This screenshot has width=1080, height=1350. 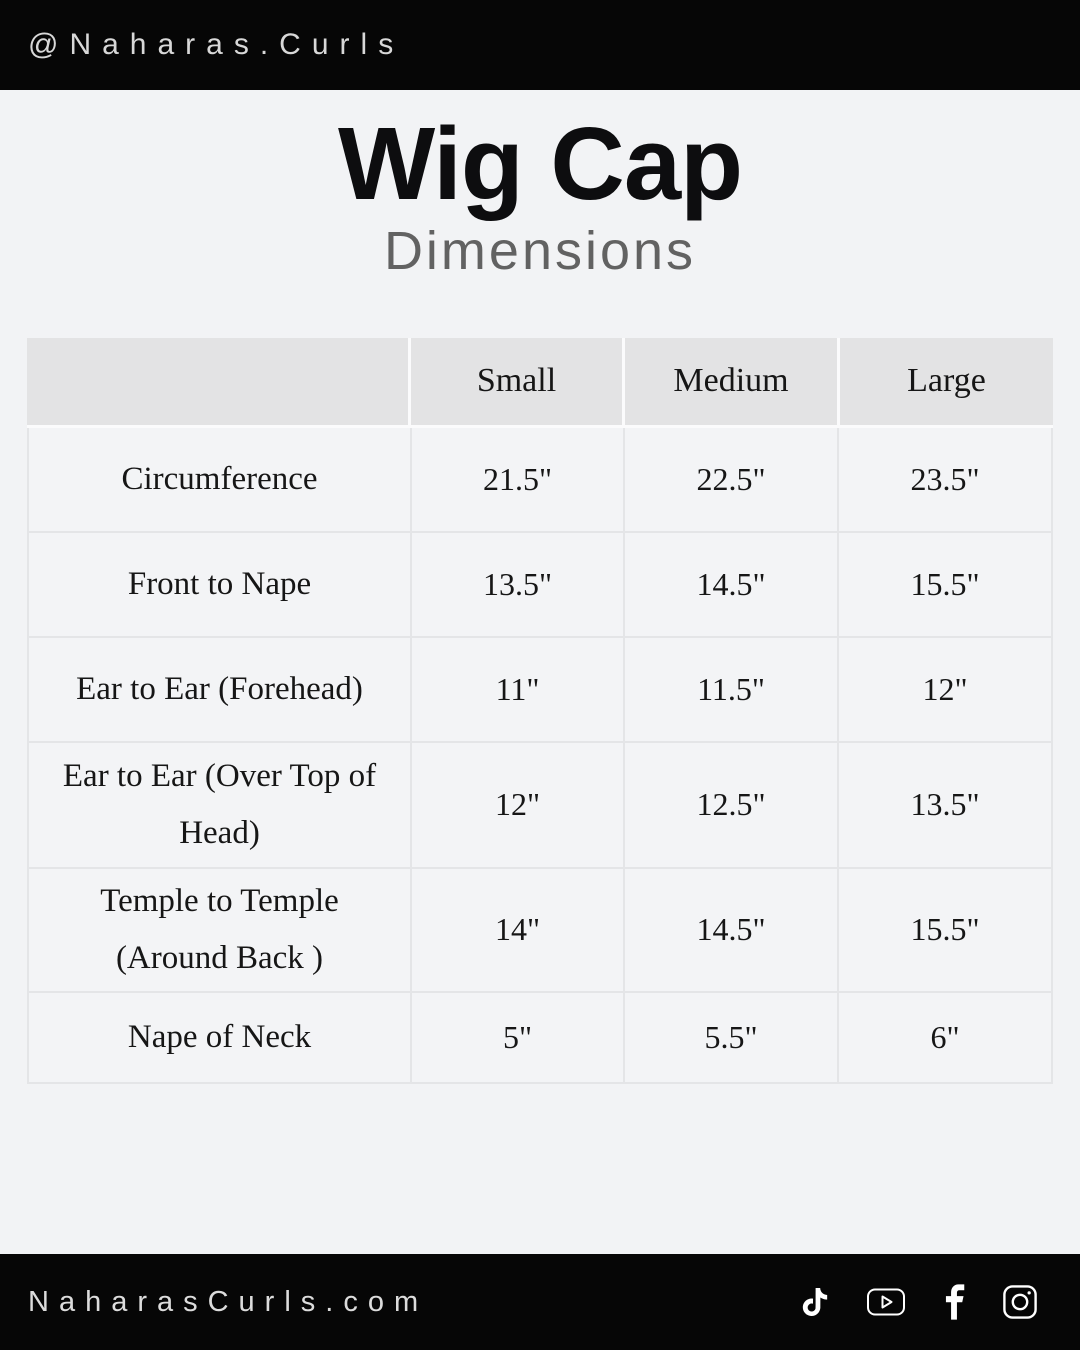 I want to click on social-icons, so click(x=919, y=1302).